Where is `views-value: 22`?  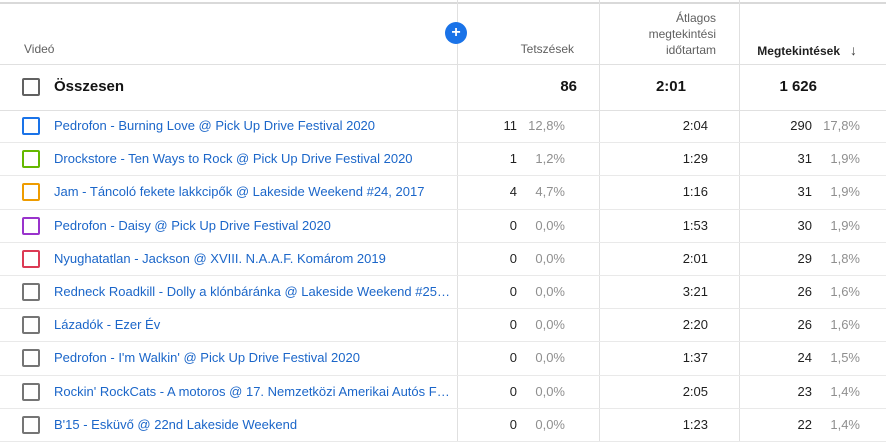
views-value: 22 is located at coordinates (804, 424).